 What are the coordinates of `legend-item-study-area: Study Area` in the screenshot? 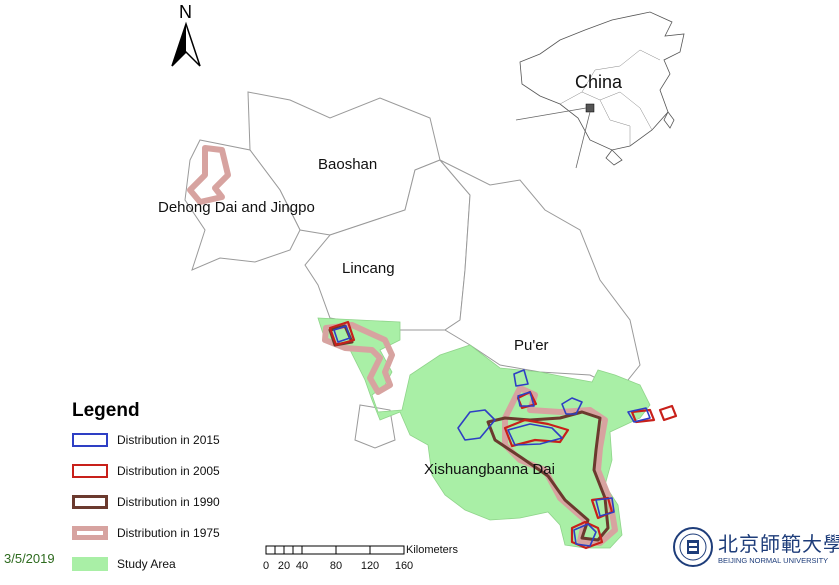 It's located at (191, 569).